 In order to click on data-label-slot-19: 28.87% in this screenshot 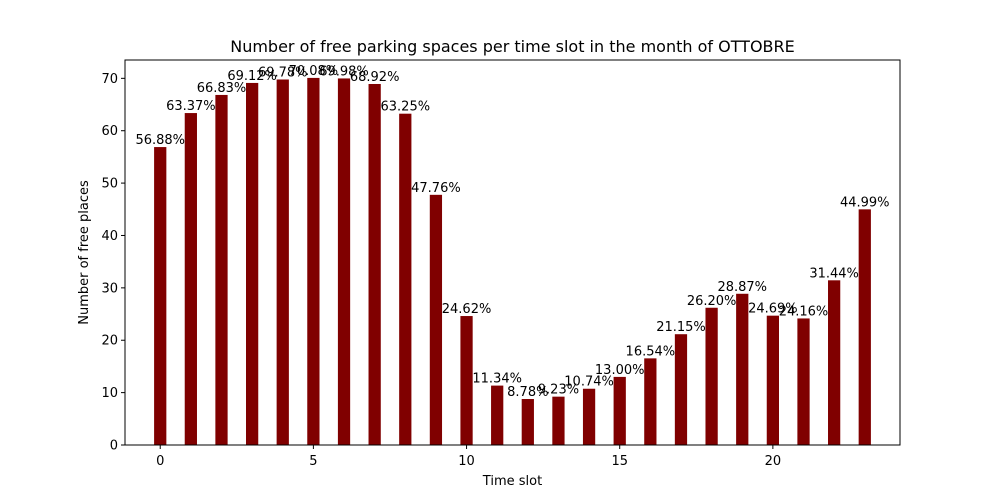, I will do `click(742, 287)`.